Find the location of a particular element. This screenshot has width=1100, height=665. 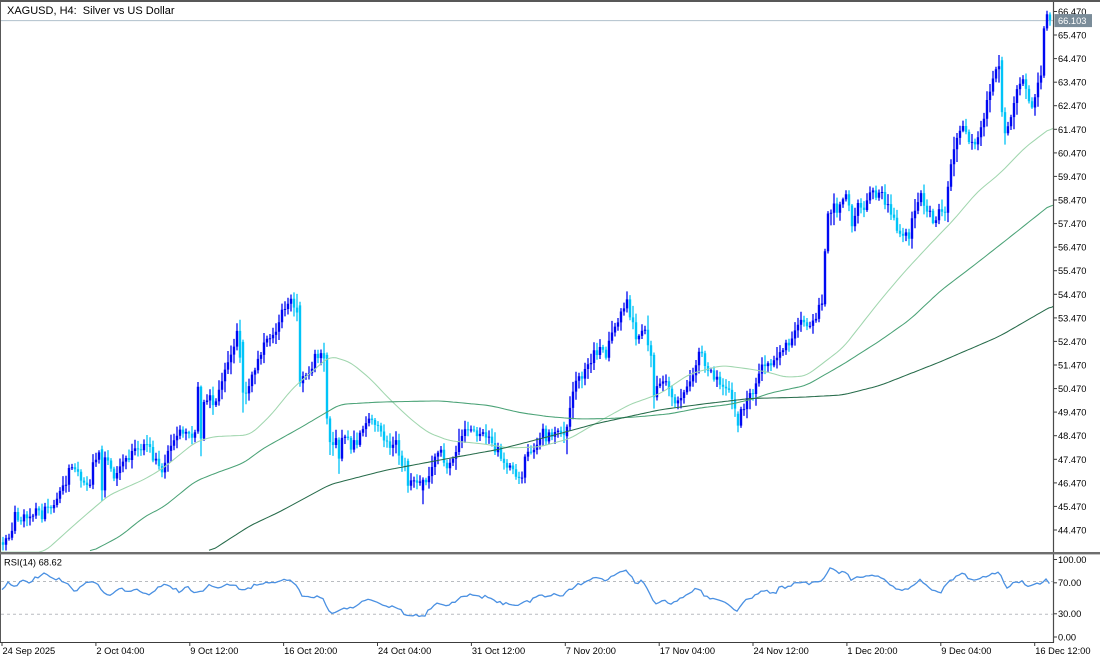

svg-text: 57.470 is located at coordinates (1072, 224).